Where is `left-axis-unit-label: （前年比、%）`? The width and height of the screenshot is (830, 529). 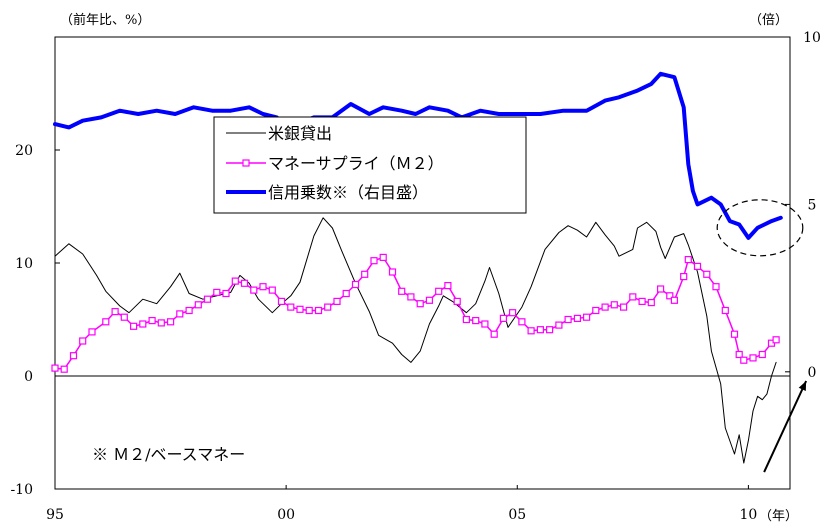 left-axis-unit-label: （前年比、%） is located at coordinates (105, 20).